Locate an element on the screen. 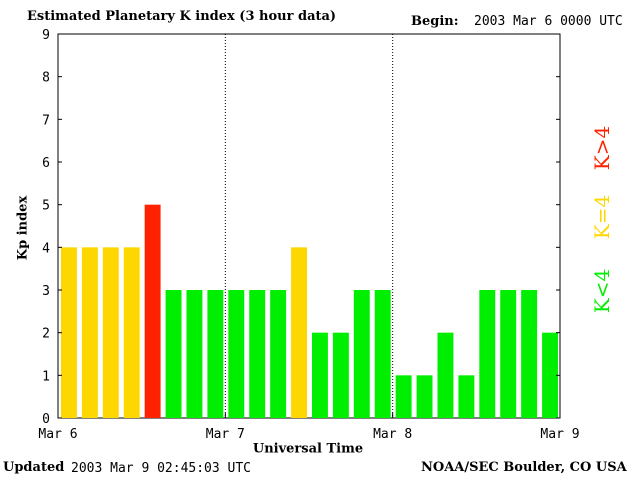 The height and width of the screenshot is (480, 640). x-axis-label: Universal Time is located at coordinates (308, 449).